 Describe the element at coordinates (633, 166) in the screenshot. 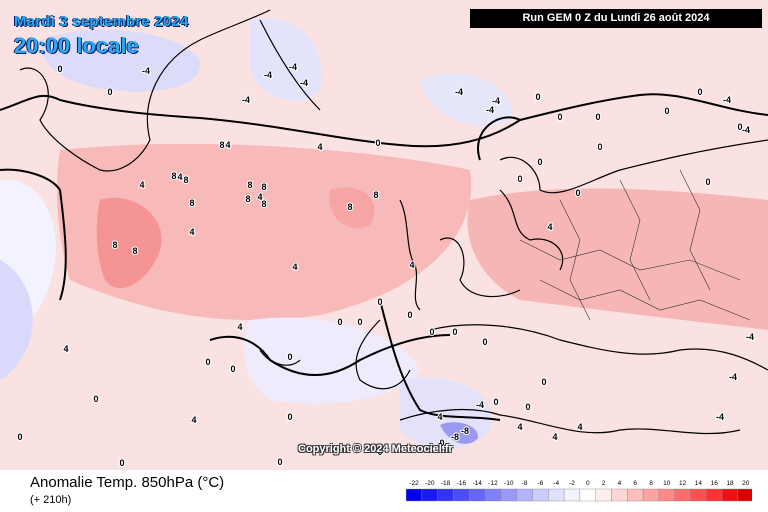

I see `coast-scandinavia` at that location.